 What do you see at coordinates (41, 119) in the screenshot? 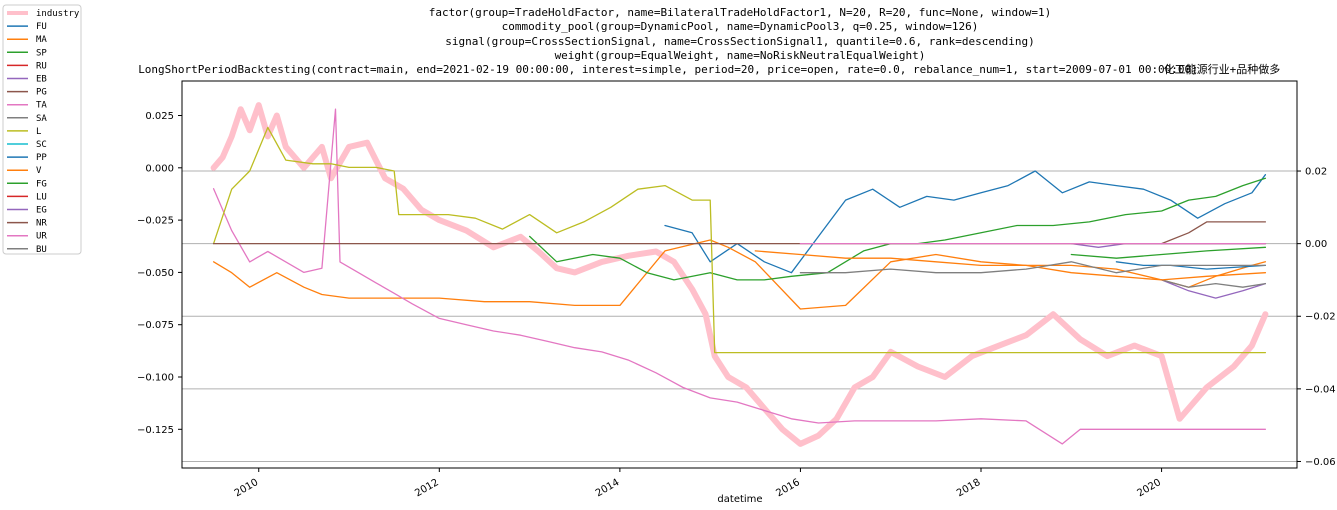
I see `legend-label-sa: SA` at bounding box center [41, 119].